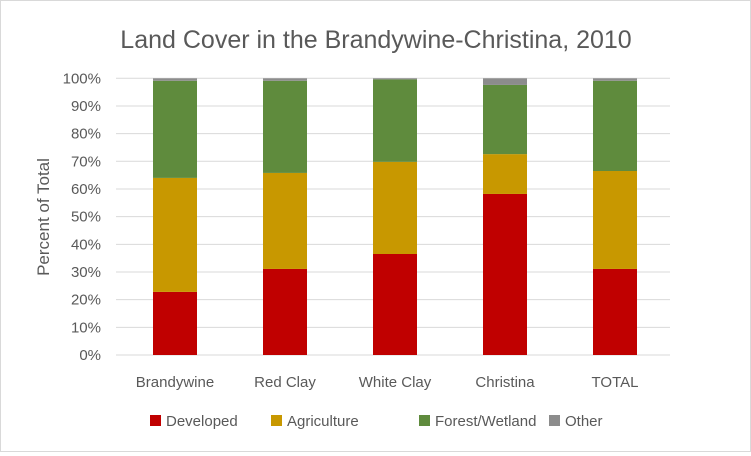  I want to click on y-tick-label: 40%, so click(86, 244).